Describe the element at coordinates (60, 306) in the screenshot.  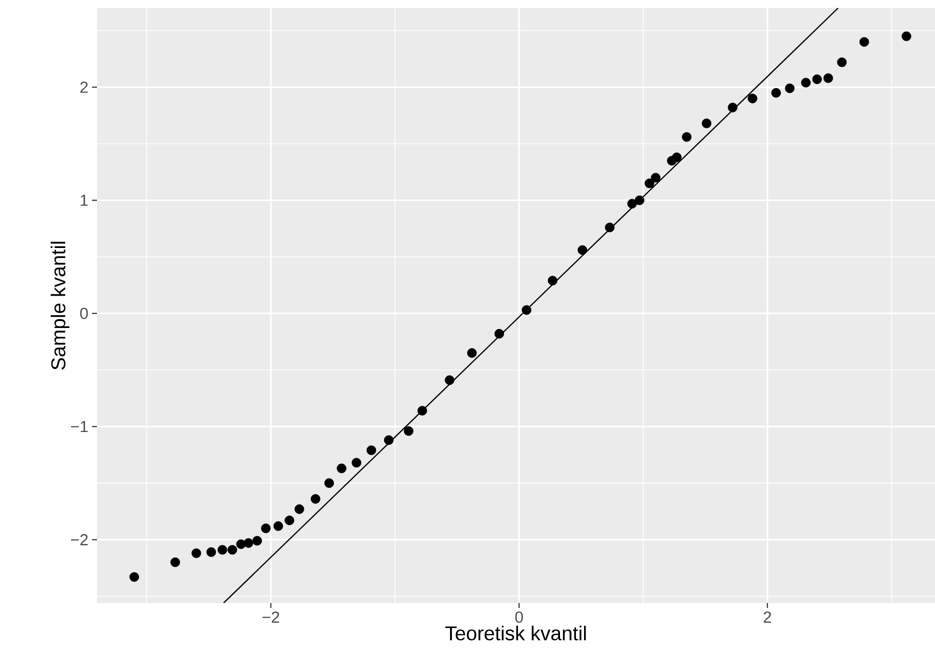
I see `y-axis-title: Sample kvantil` at that location.